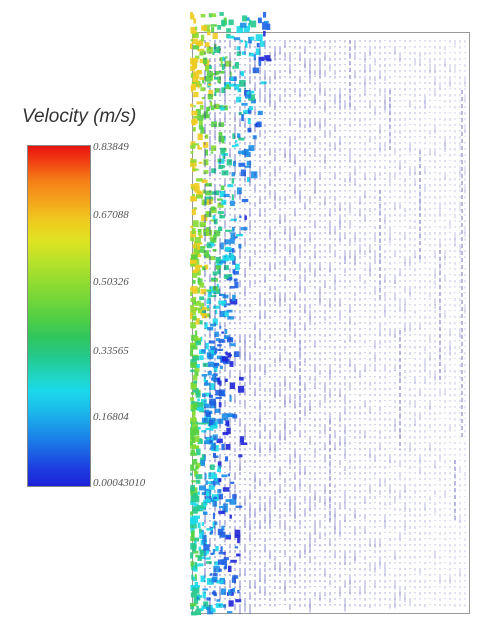  I want to click on colorbar-tick-2: 0.67088, so click(111, 215).